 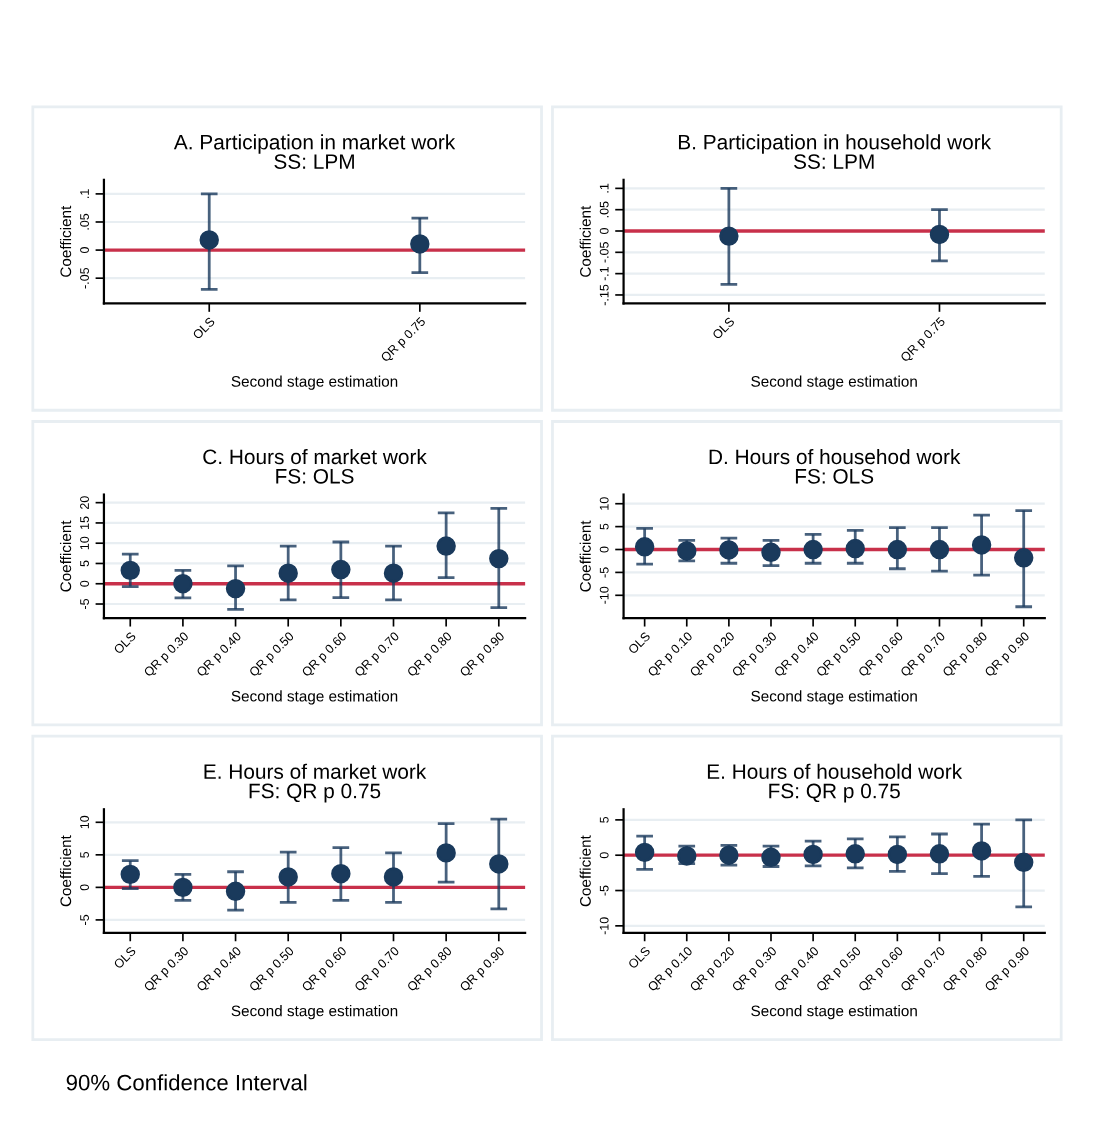 I want to click on chart-title: D. Hours of househod work FS: OLS, so click(x=835, y=466).